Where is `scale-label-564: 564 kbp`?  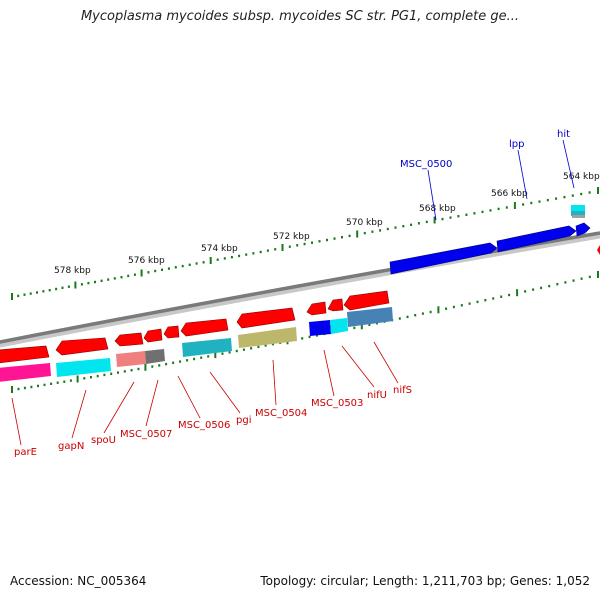
scale-label-564: 564 kbp is located at coordinates (581, 177).